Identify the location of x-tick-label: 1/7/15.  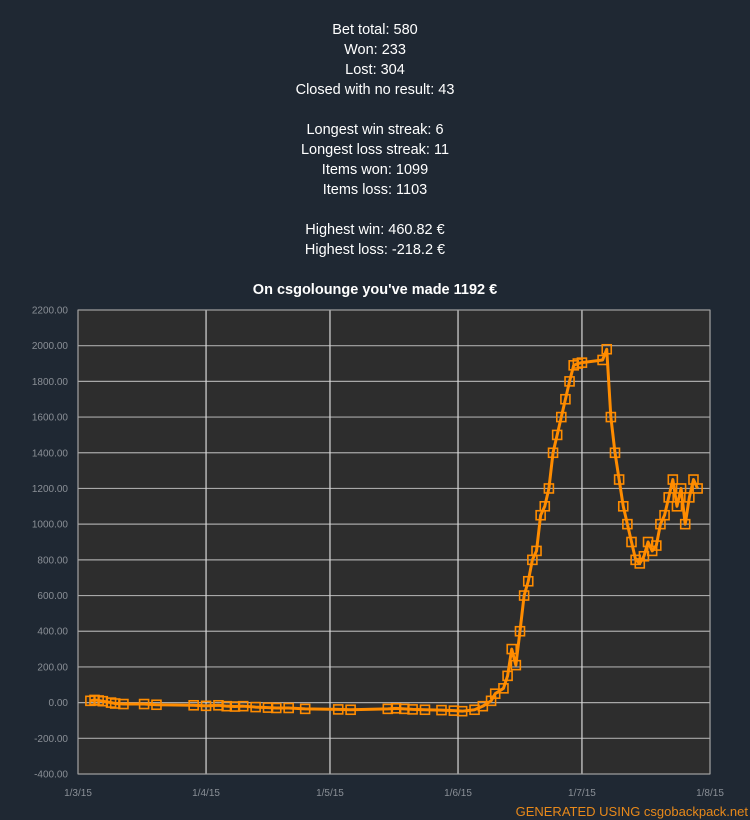
(582, 793).